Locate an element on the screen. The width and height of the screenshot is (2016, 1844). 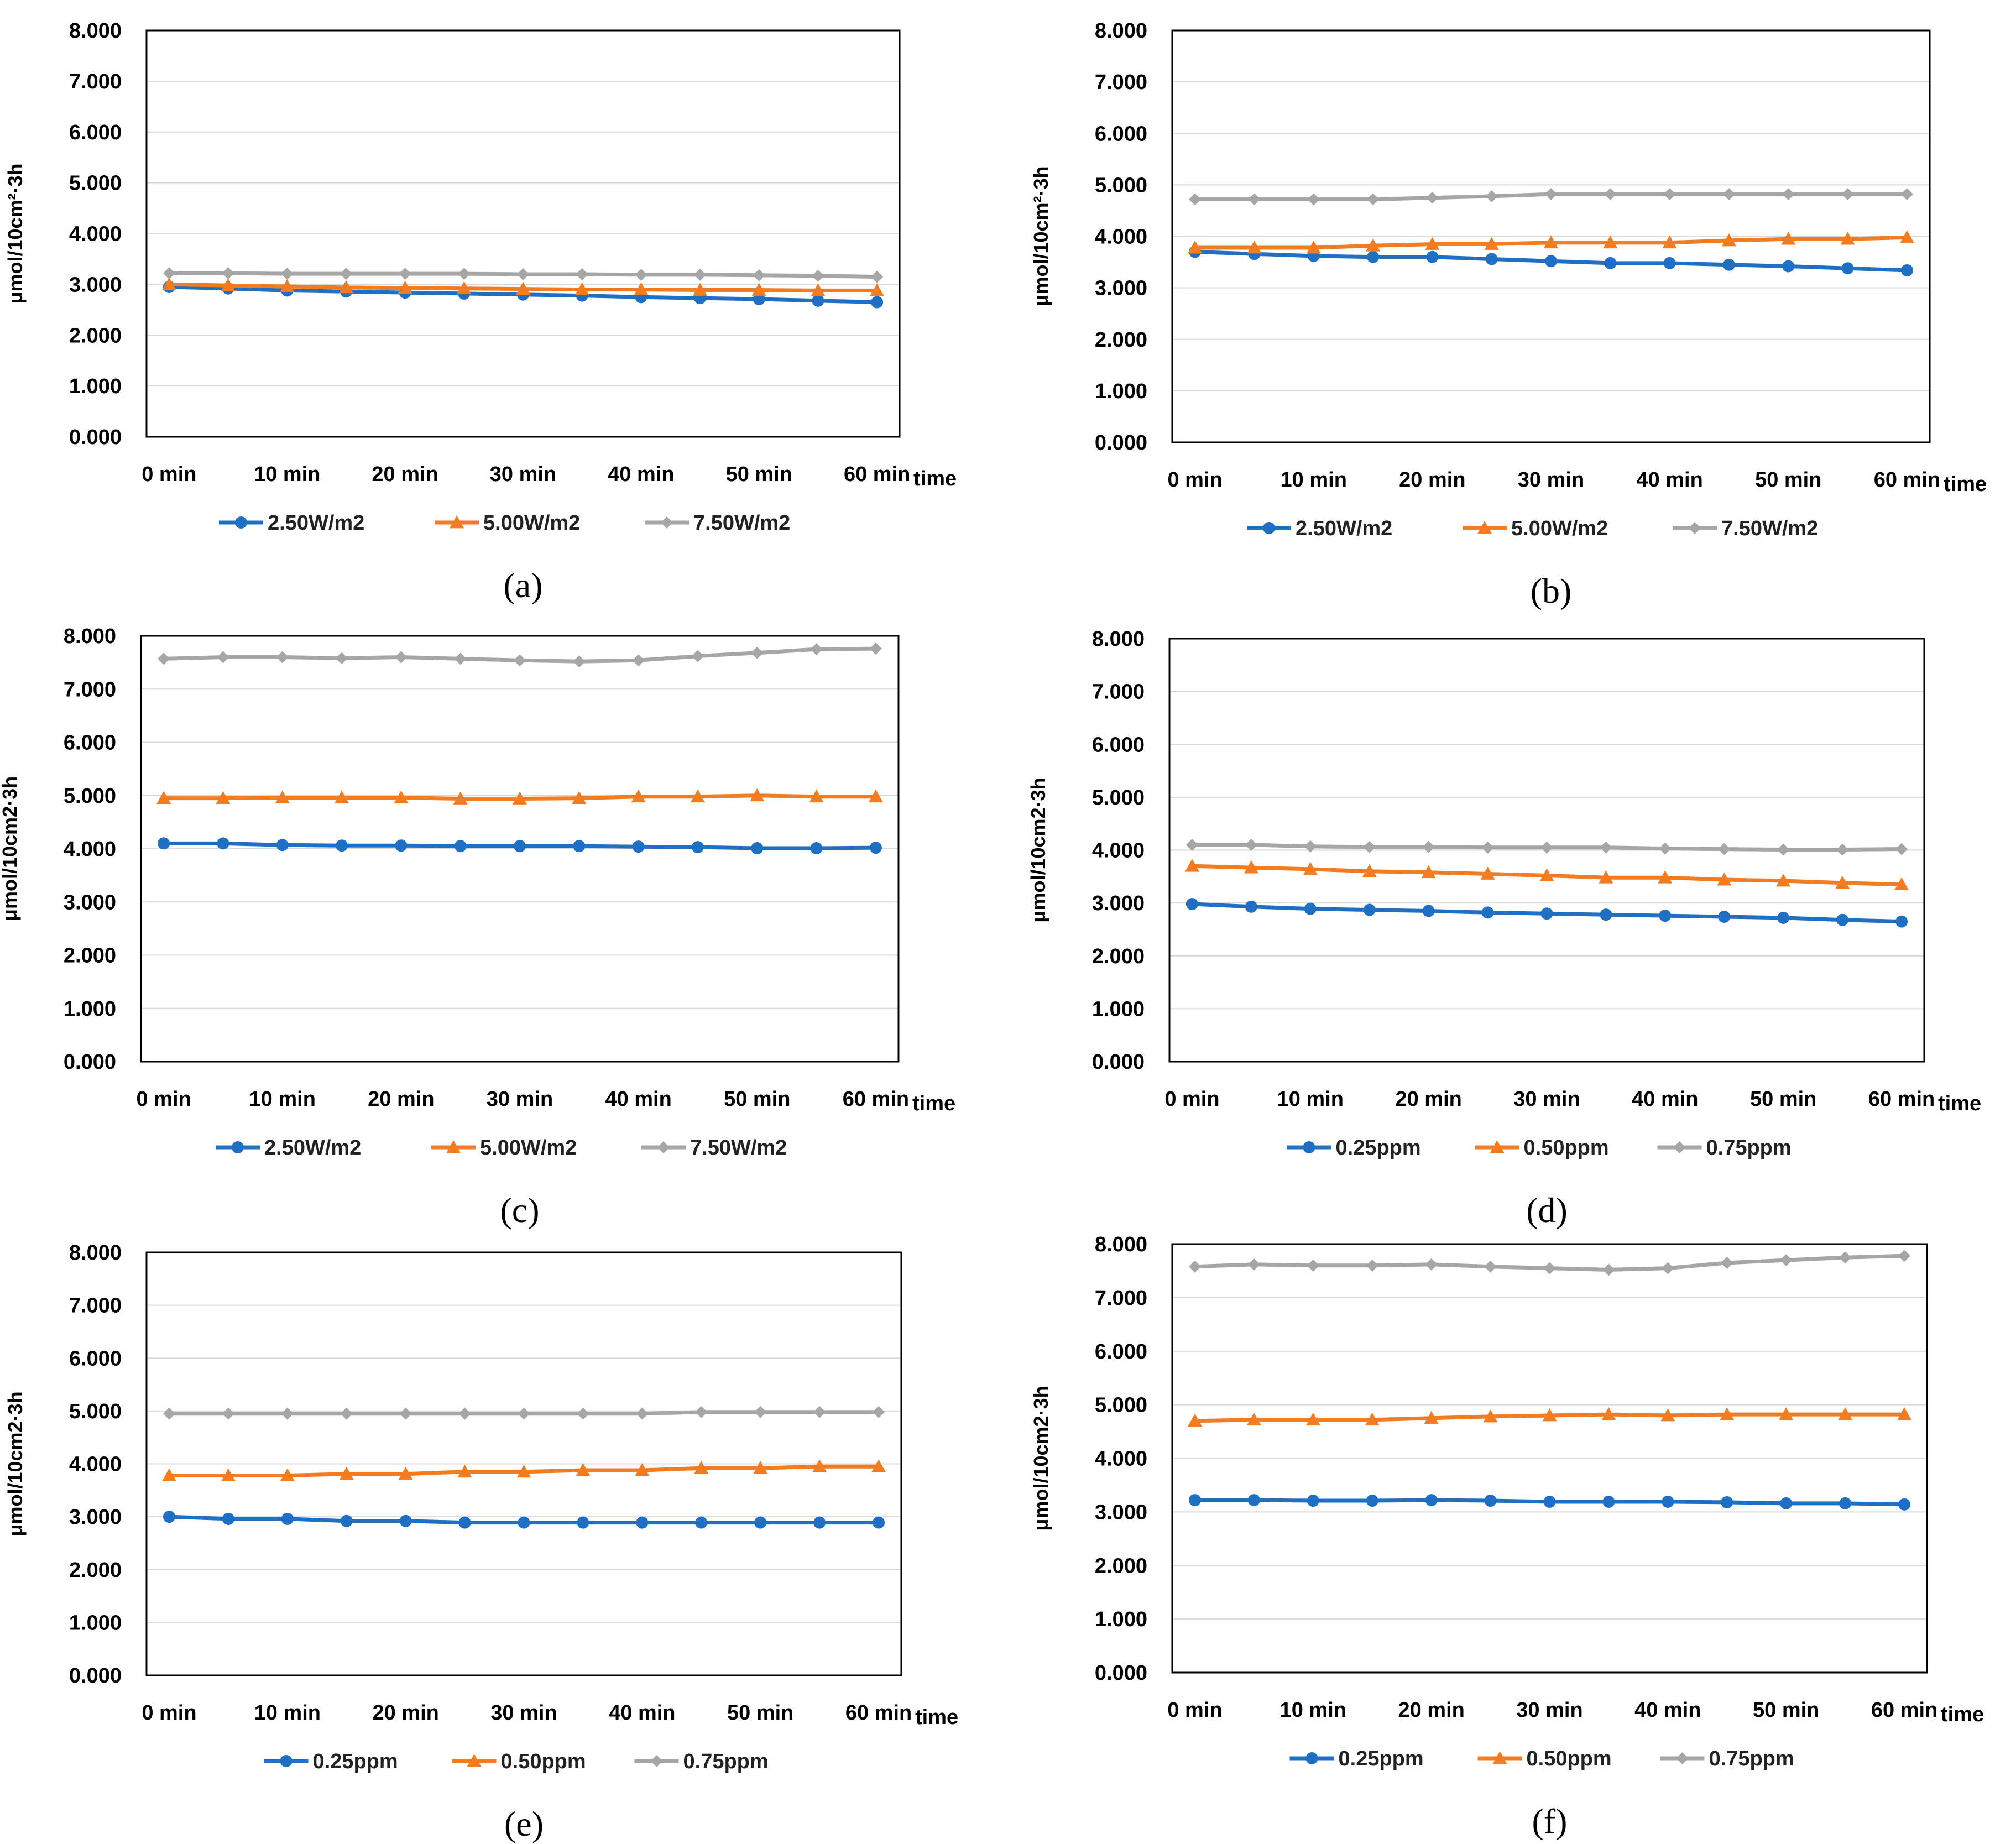
panel-caption: (b) is located at coordinates (1551, 590).